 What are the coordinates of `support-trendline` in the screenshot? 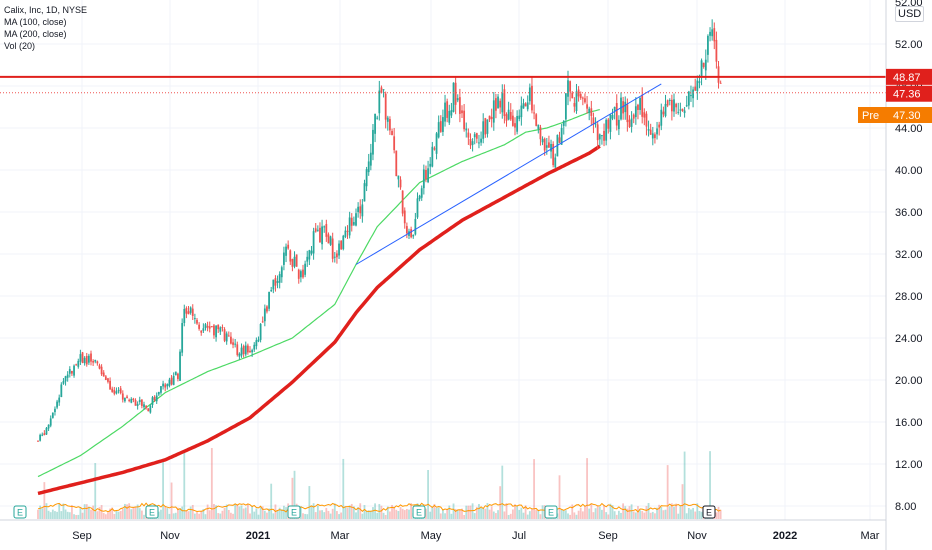 It's located at (508, 174).